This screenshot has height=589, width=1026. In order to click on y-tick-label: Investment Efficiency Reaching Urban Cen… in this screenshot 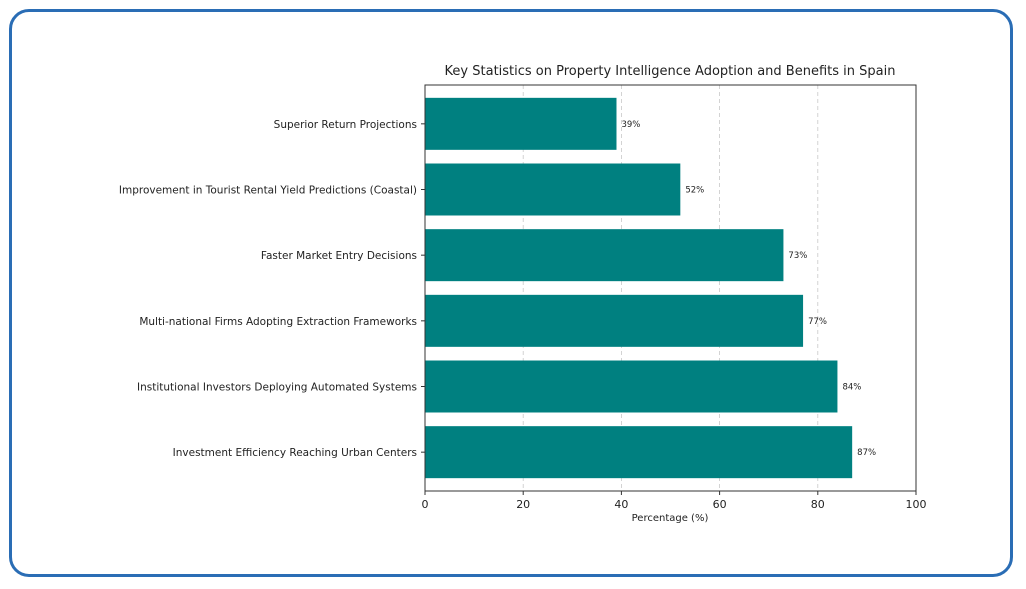, I will do `click(295, 453)`.